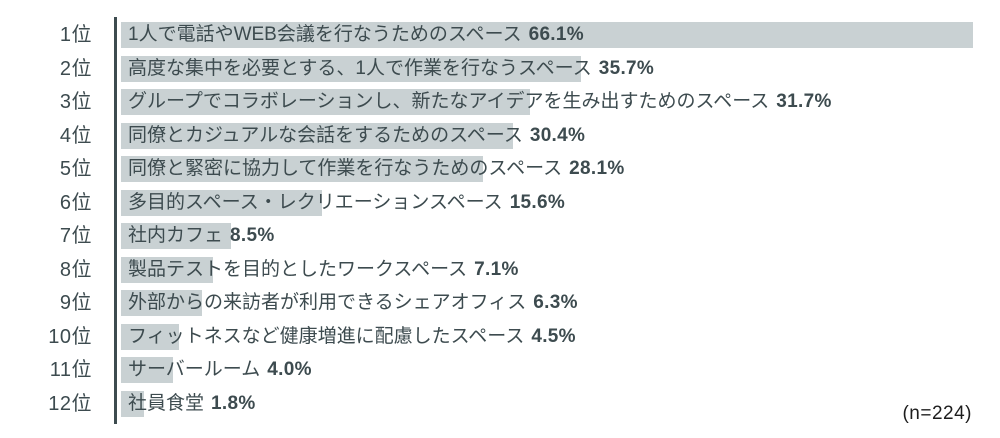 This screenshot has width=1000, height=438. I want to click on category-label: 社員食堂, so click(166, 403).